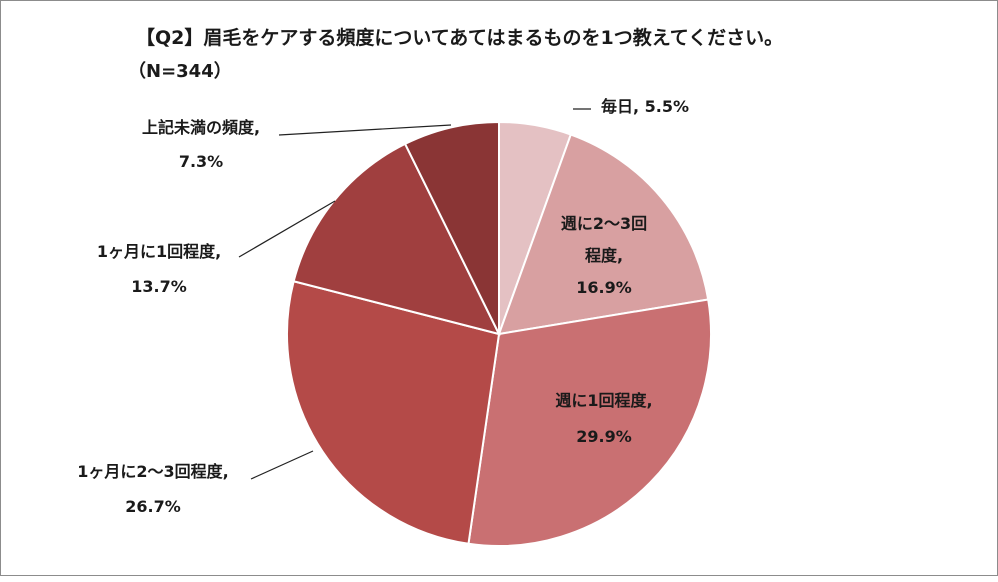 The image size is (998, 582). I want to click on label-under-pct: 7.3%, so click(201, 161).